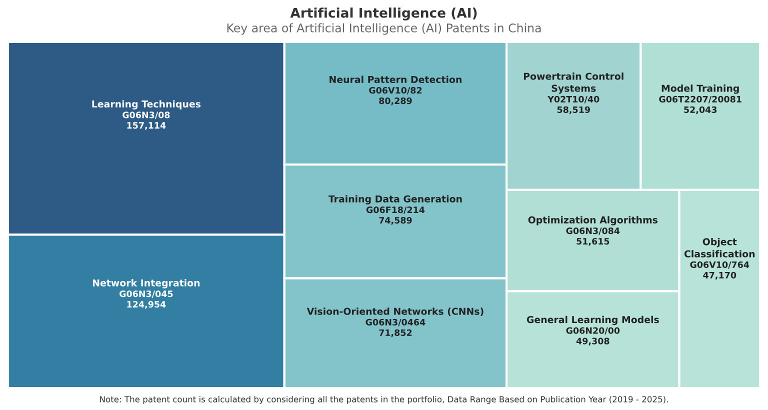 The width and height of the screenshot is (768, 410). I want to click on data-label: 80,289, so click(395, 102).